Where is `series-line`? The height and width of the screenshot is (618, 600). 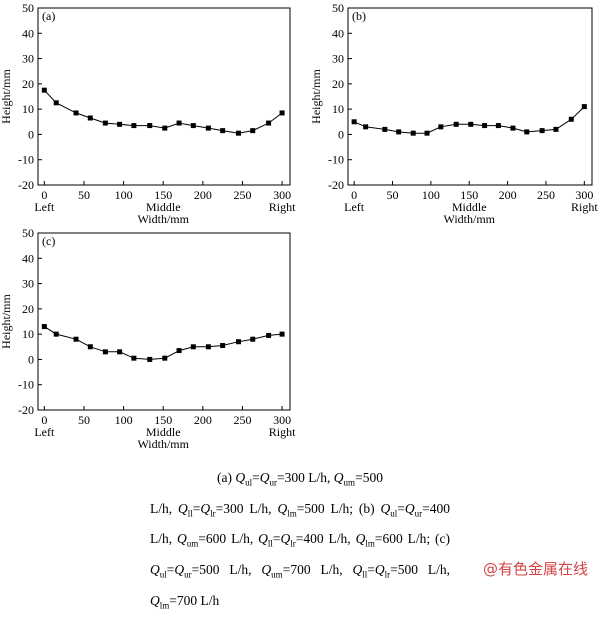
series-line is located at coordinates (469, 120).